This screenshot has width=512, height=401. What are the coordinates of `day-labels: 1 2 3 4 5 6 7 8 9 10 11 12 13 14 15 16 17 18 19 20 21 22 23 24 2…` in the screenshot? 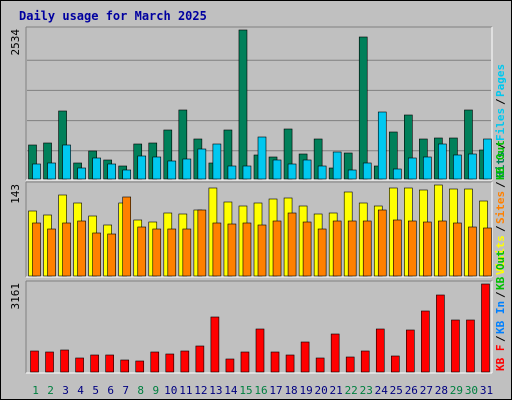 It's located at (262, 390).